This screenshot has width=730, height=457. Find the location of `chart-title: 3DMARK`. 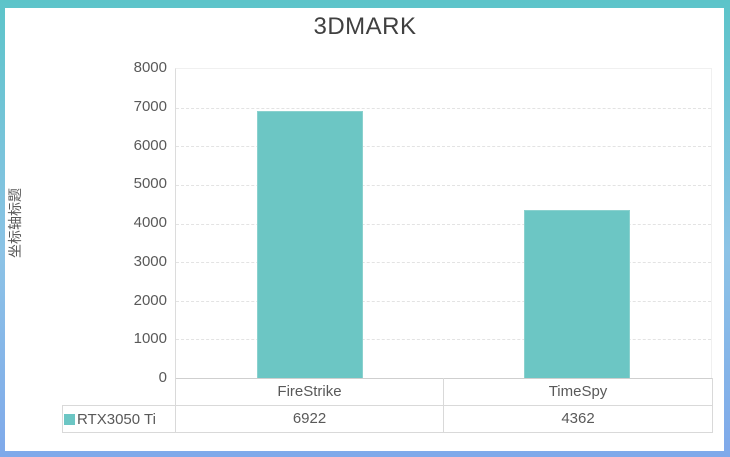

chart-title: 3DMARK is located at coordinates (365, 26).